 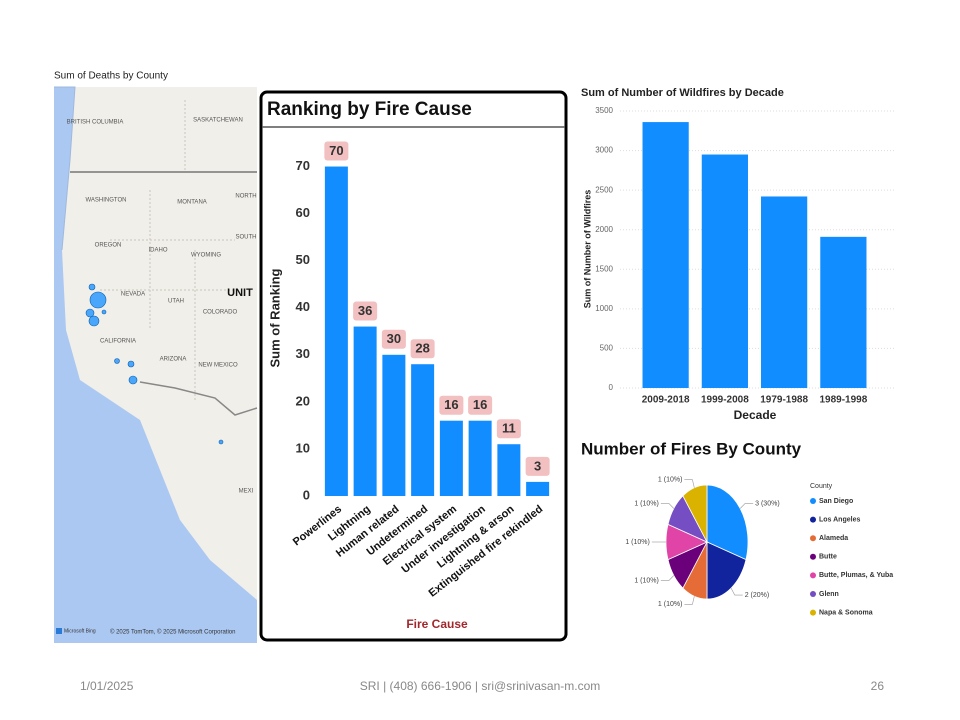 What do you see at coordinates (118, 342) in the screenshot?
I see `map-label: CALIFORNIA` at bounding box center [118, 342].